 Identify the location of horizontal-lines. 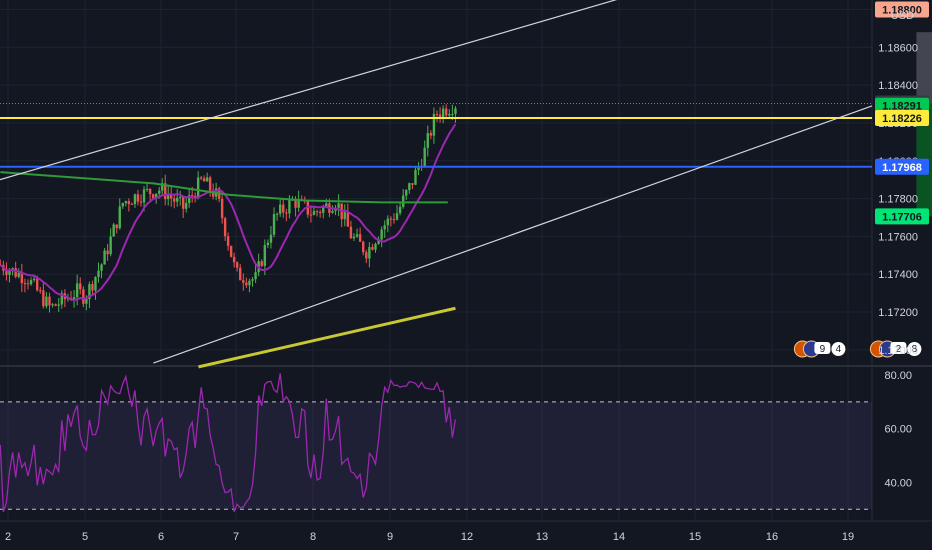
(436, 135).